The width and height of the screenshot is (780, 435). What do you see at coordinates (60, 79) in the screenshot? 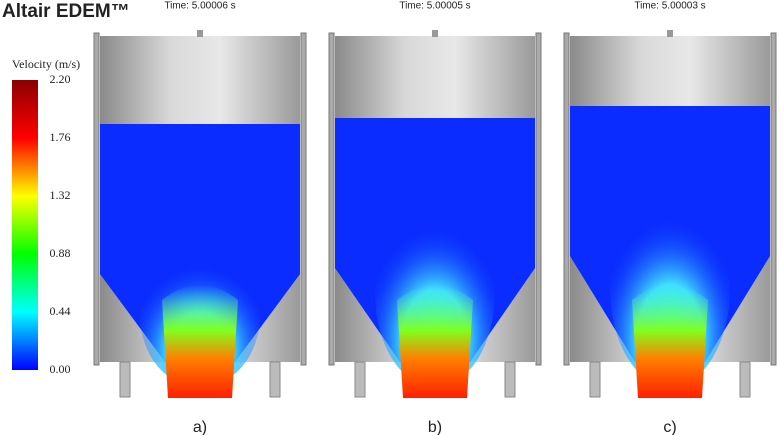
I see `colorbar-tick-label: 2.20` at bounding box center [60, 79].